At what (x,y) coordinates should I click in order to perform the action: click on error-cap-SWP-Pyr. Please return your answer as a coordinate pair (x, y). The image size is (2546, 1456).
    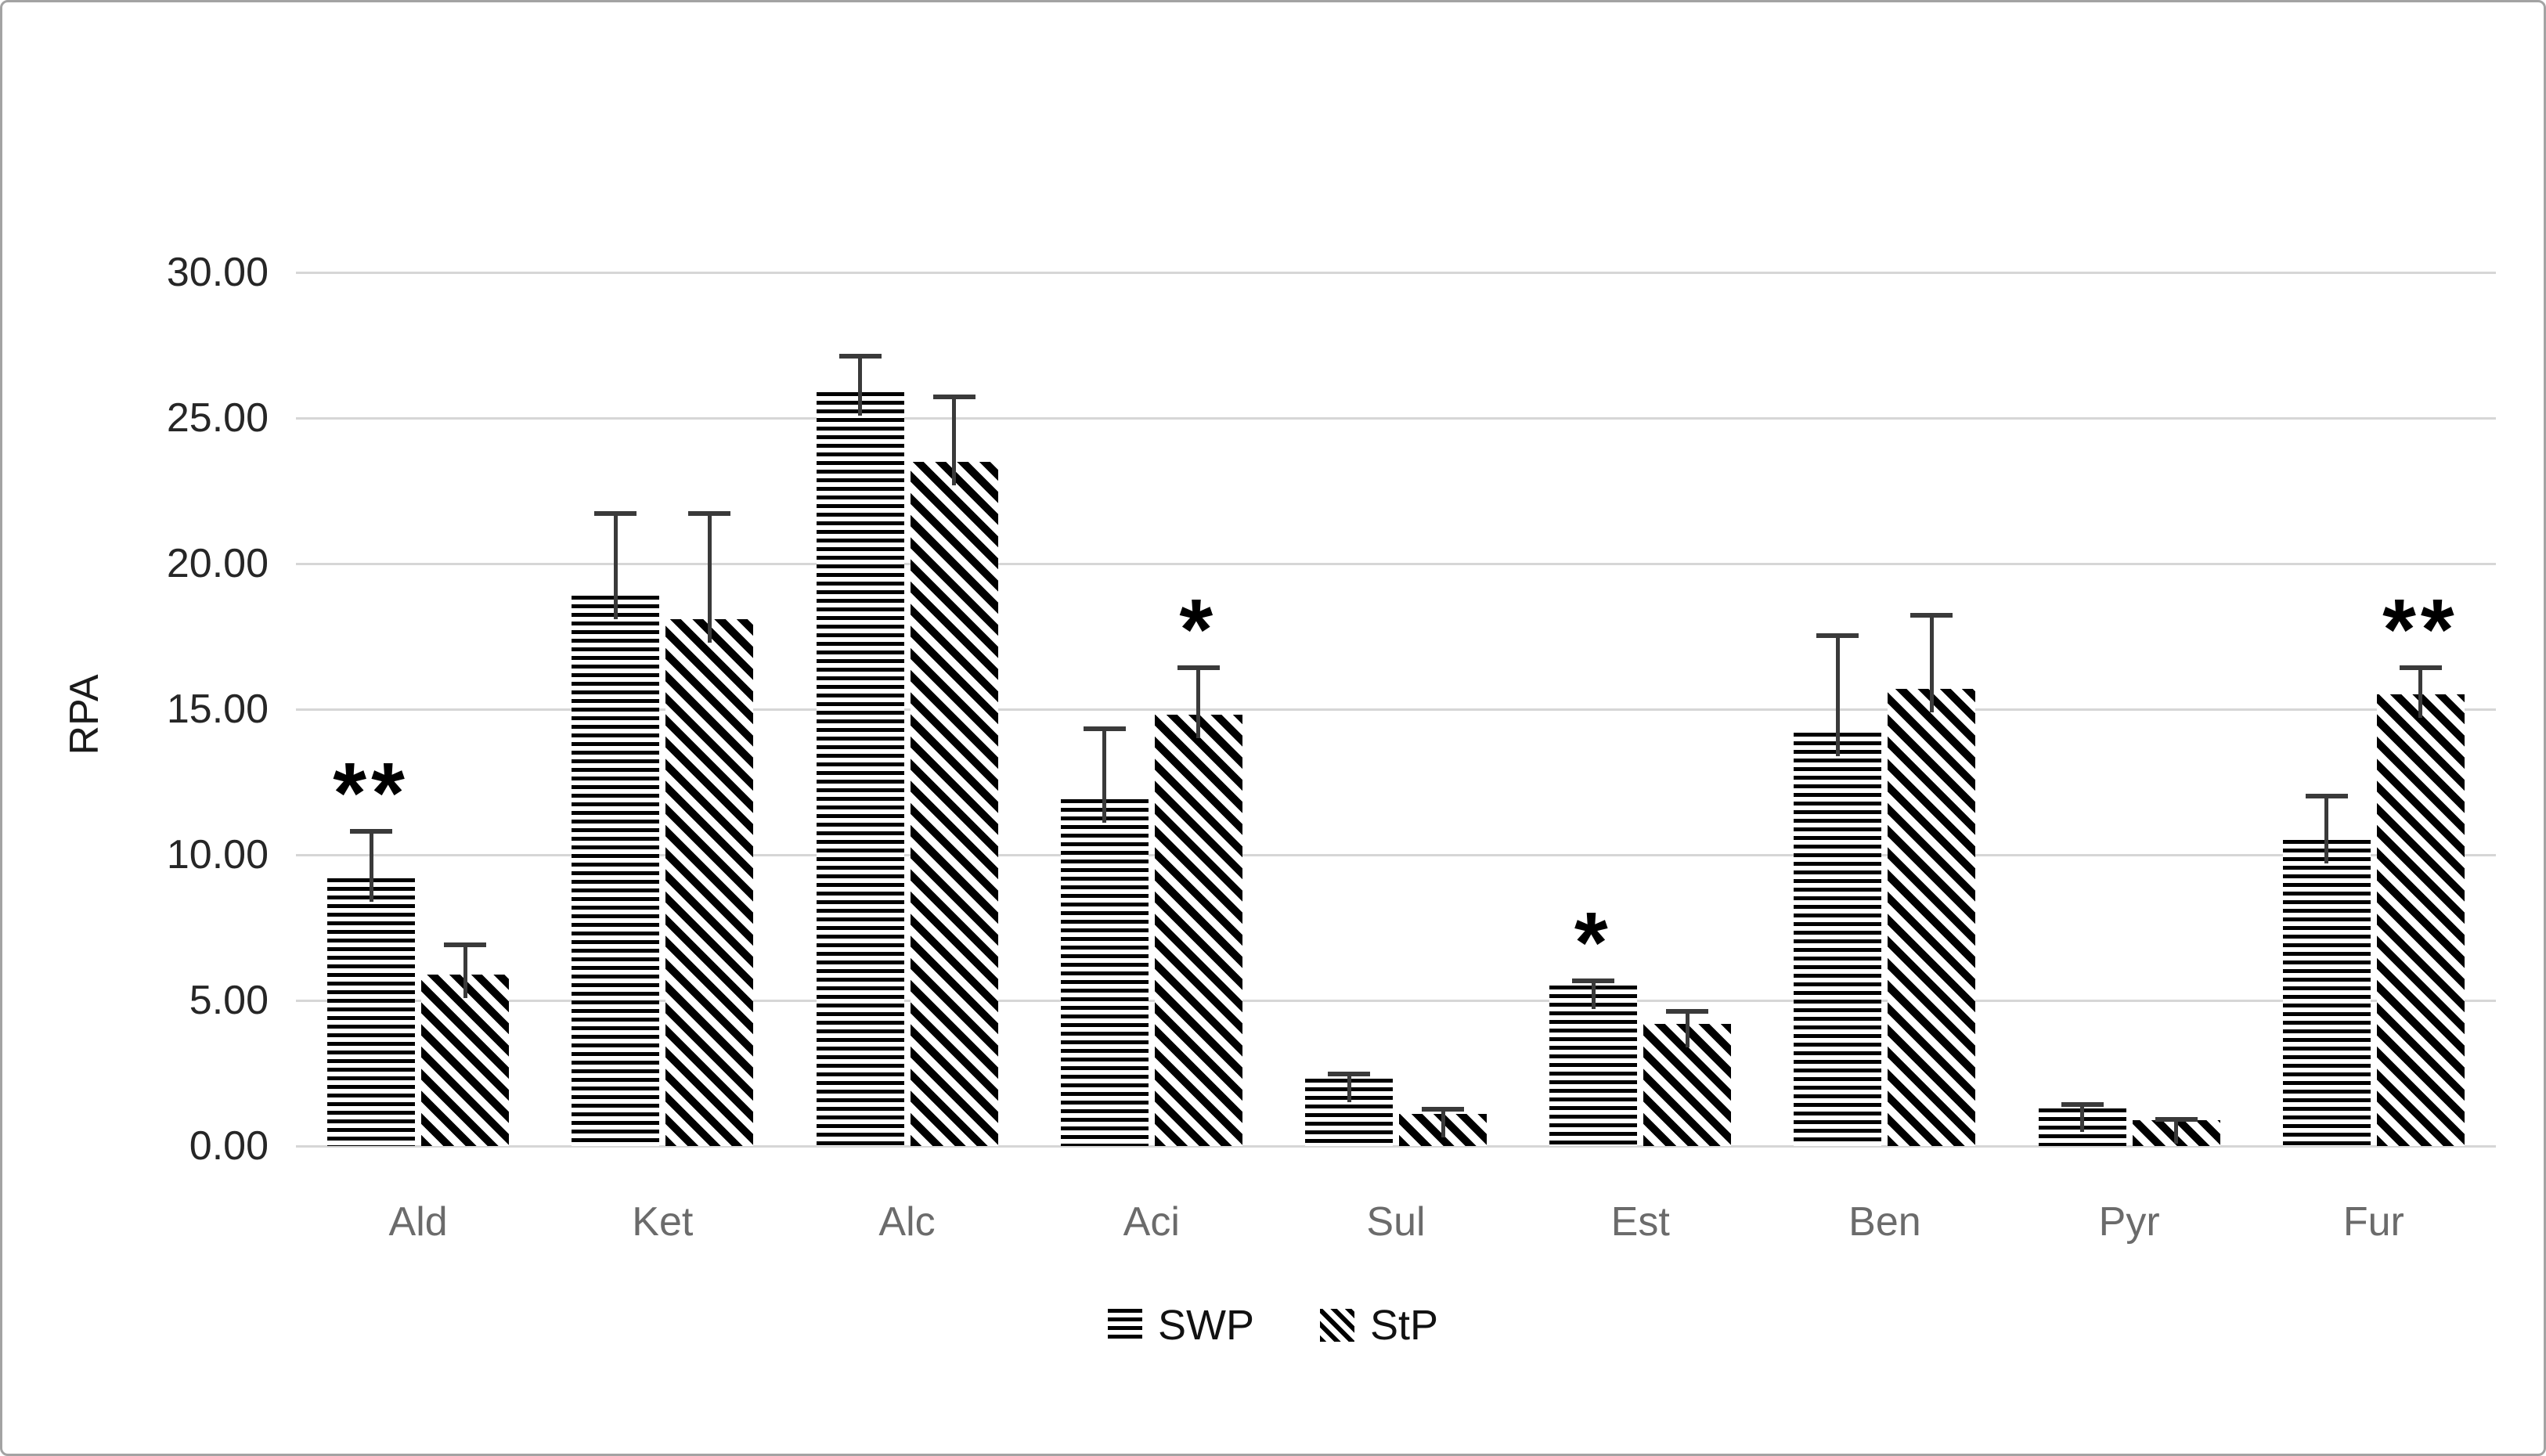
    Looking at the image, I should click on (2082, 1105).